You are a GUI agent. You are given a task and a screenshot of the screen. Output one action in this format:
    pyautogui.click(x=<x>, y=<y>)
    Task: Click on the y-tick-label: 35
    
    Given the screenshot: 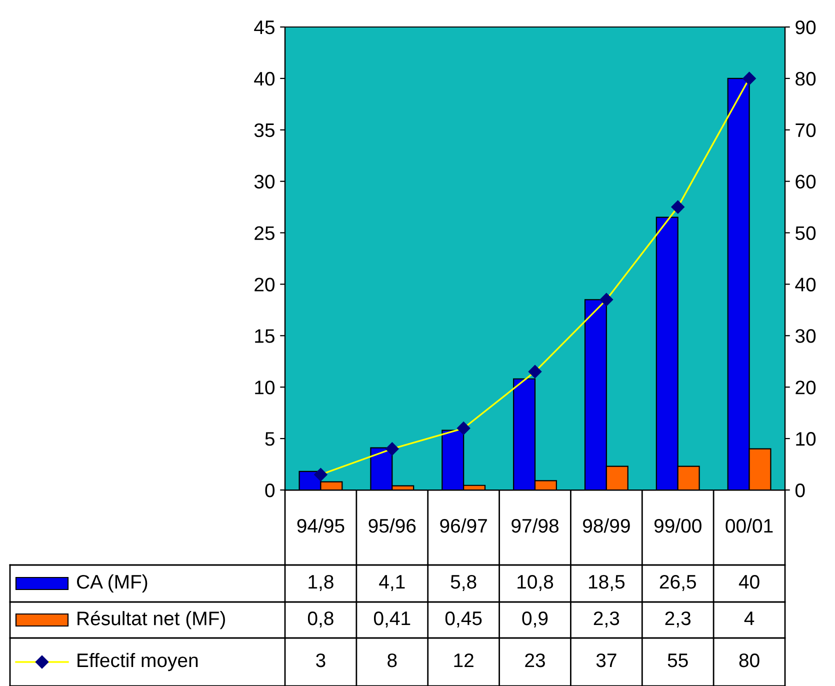 What is the action you would take?
    pyautogui.click(x=264, y=130)
    